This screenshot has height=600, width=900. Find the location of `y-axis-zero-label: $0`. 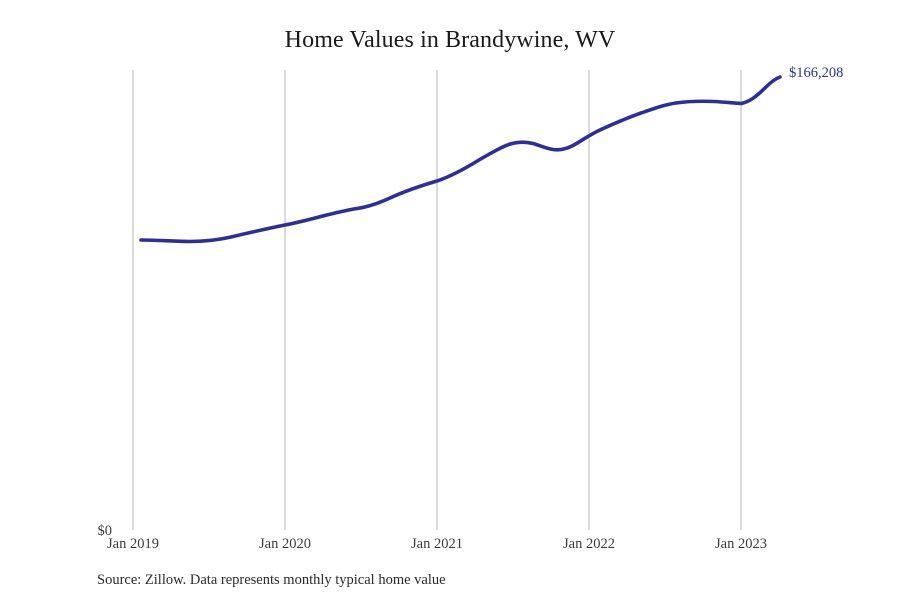

y-axis-zero-label: $0 is located at coordinates (105, 531).